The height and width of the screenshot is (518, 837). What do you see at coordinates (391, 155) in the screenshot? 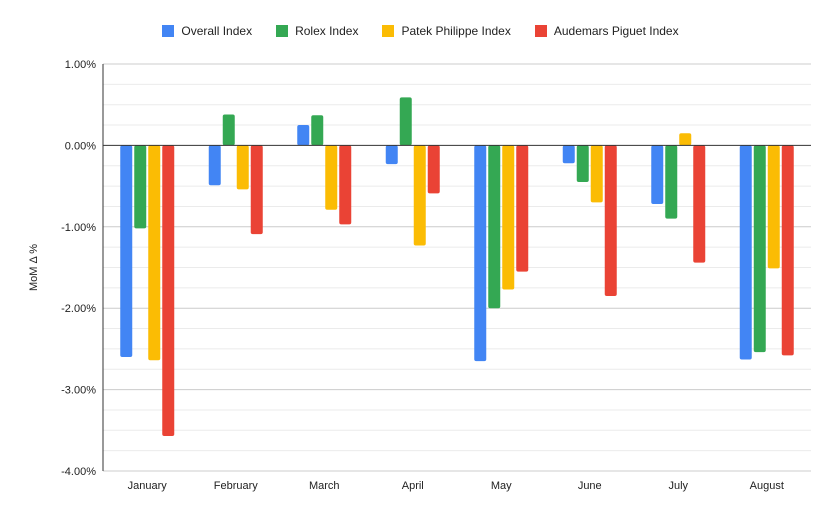
I see `bar-overall-index-april` at bounding box center [391, 155].